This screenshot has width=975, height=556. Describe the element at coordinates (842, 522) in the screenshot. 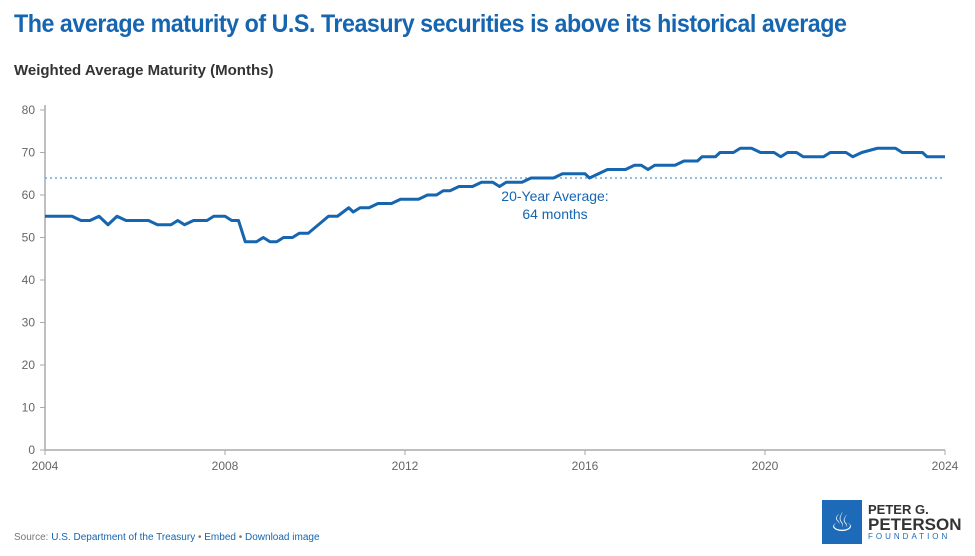

I see `torch-icon: ♨` at that location.